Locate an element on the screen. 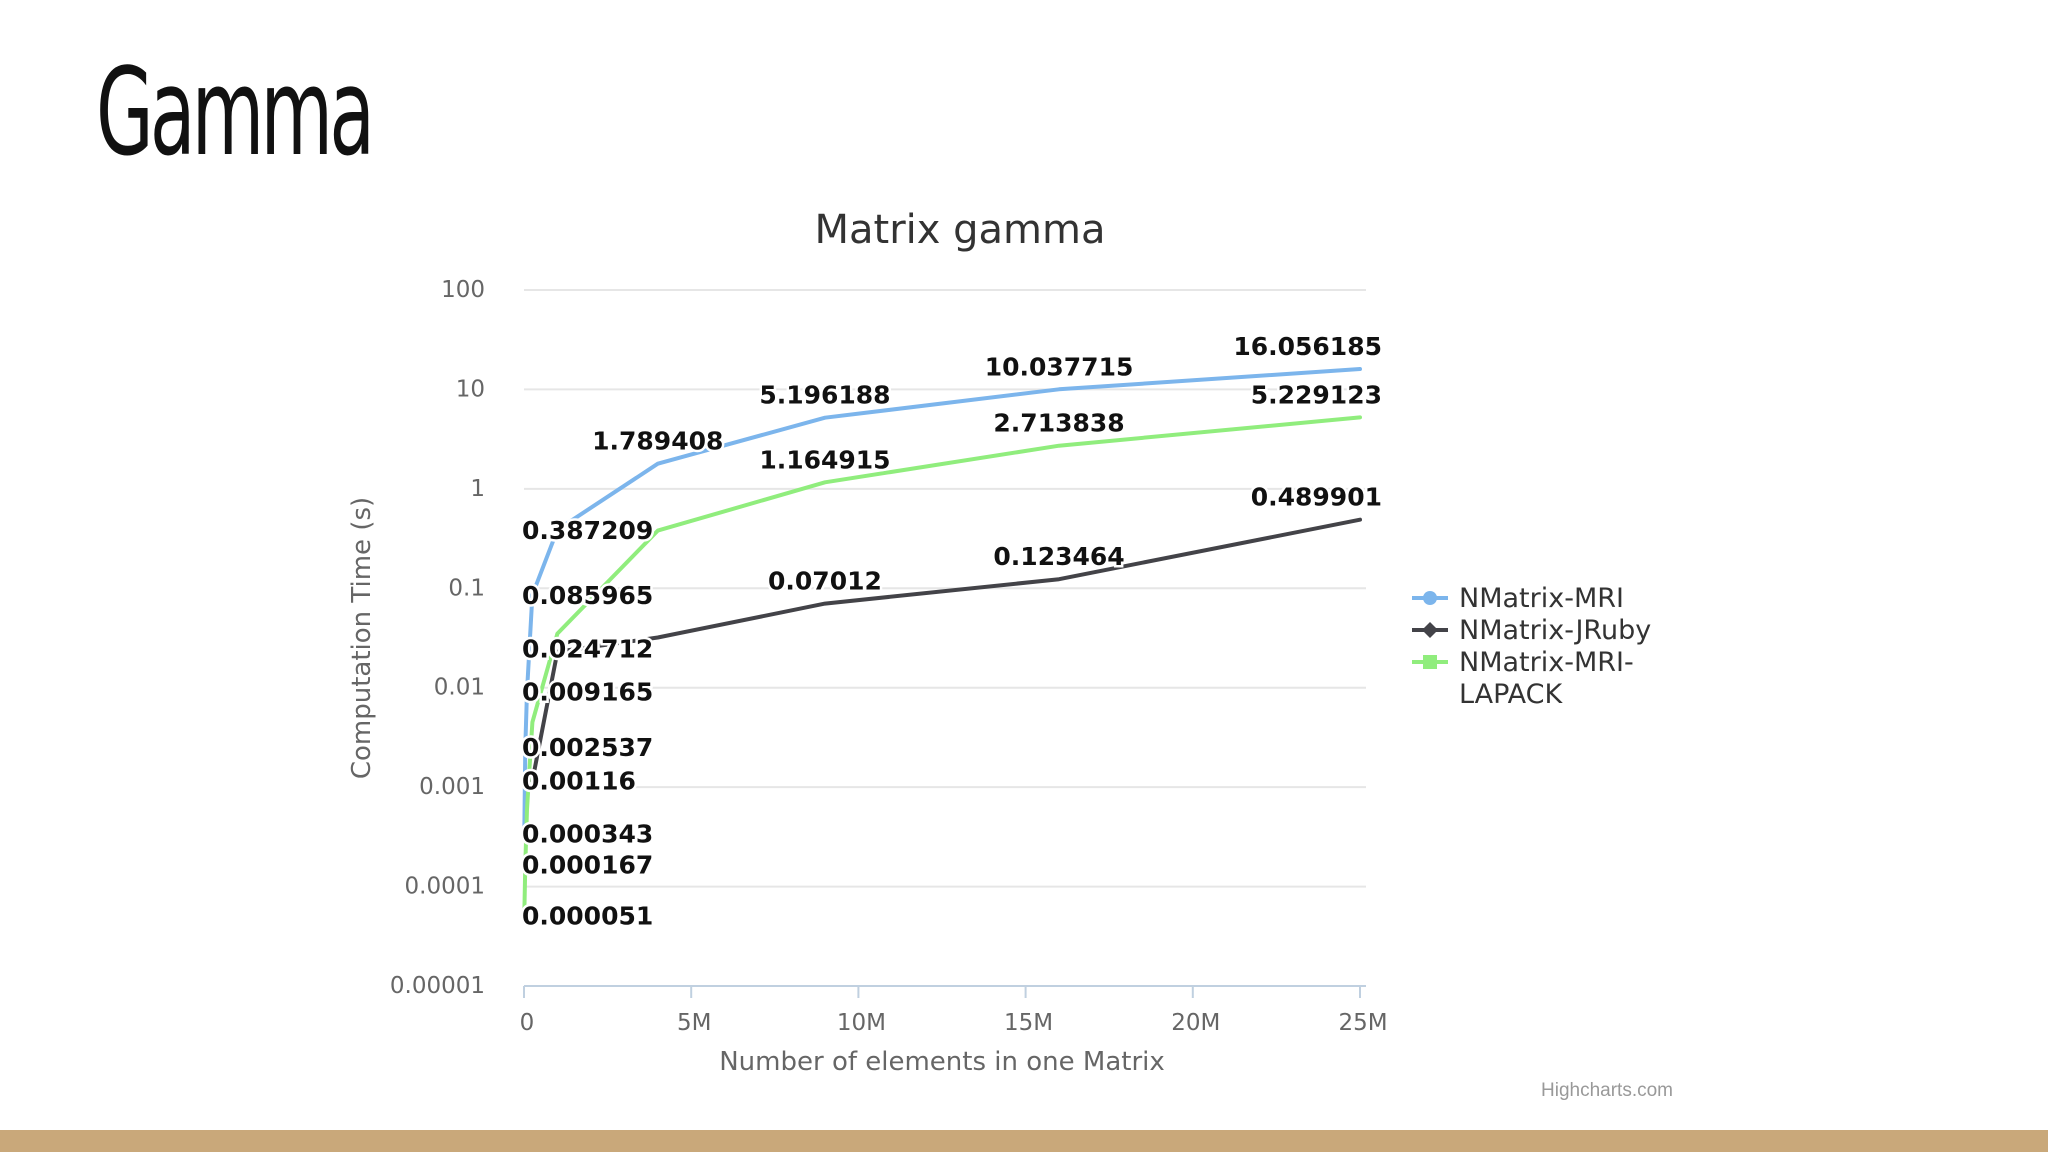 Image resolution: width=2048 pixels, height=1152 pixels. slide-title: Gamma is located at coordinates (235, 113).